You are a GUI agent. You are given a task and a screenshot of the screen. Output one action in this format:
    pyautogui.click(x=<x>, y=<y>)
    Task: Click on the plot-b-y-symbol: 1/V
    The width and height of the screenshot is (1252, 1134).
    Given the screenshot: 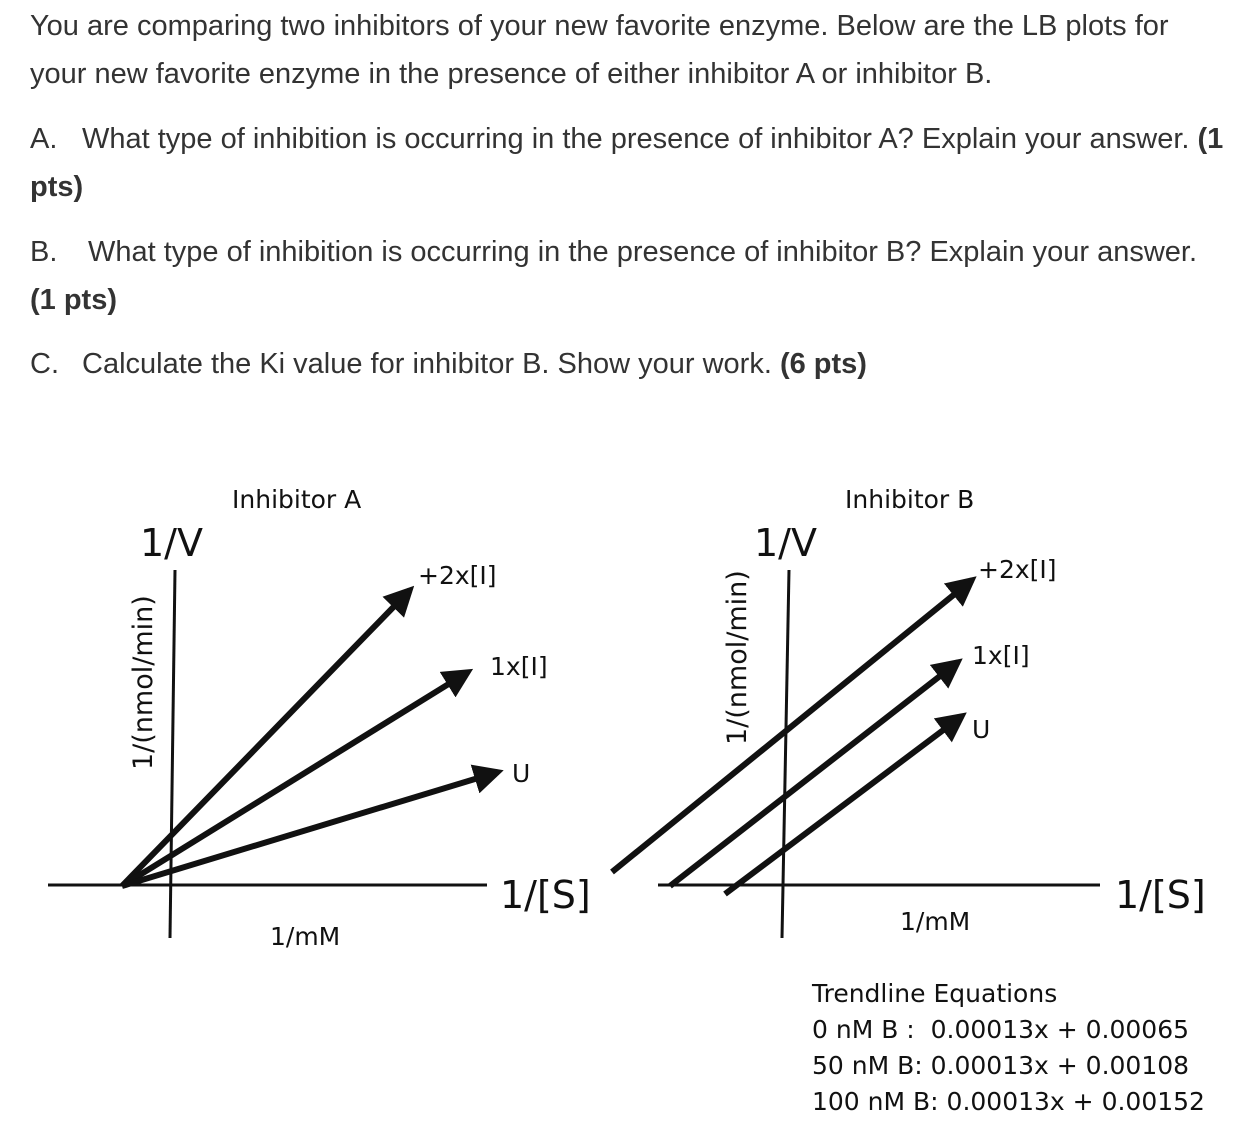 What is the action you would take?
    pyautogui.click(x=785, y=543)
    